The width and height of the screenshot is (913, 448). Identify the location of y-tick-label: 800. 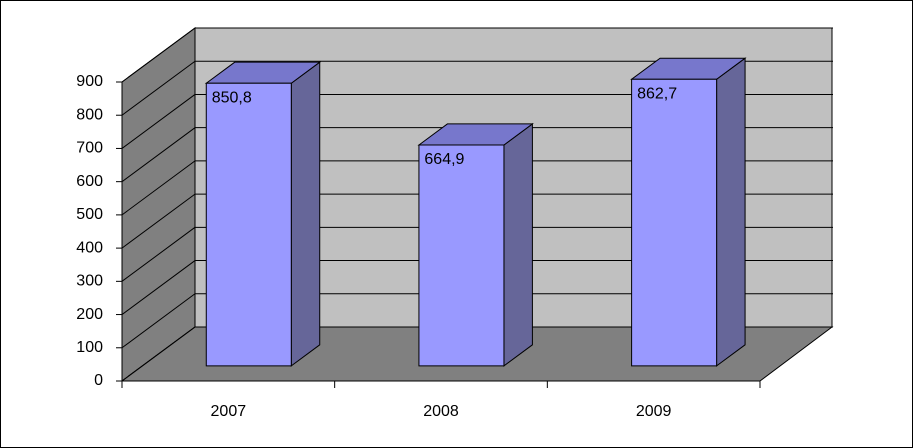
(89, 114).